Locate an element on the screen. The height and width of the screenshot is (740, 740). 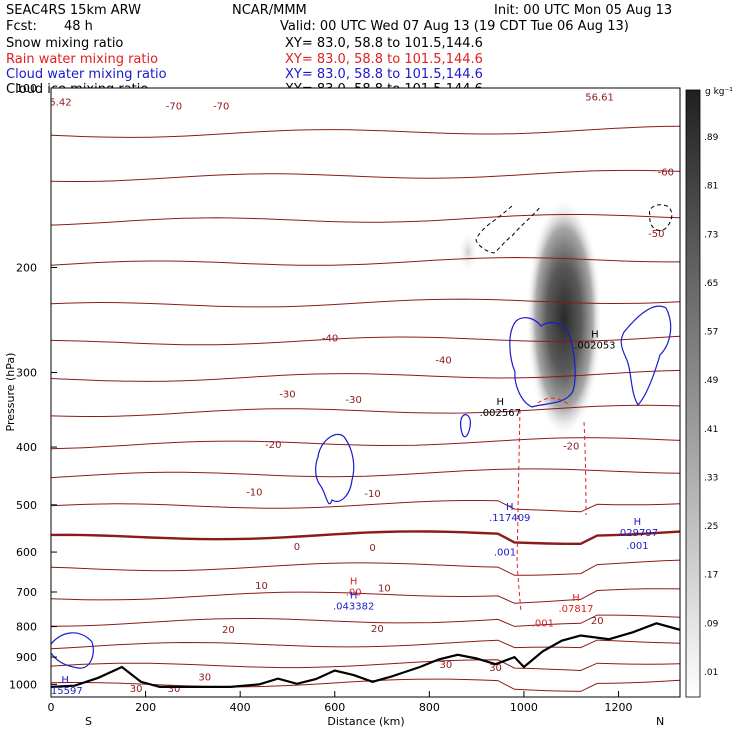
org-label: NCAR/MMM is located at coordinates (269, 10).